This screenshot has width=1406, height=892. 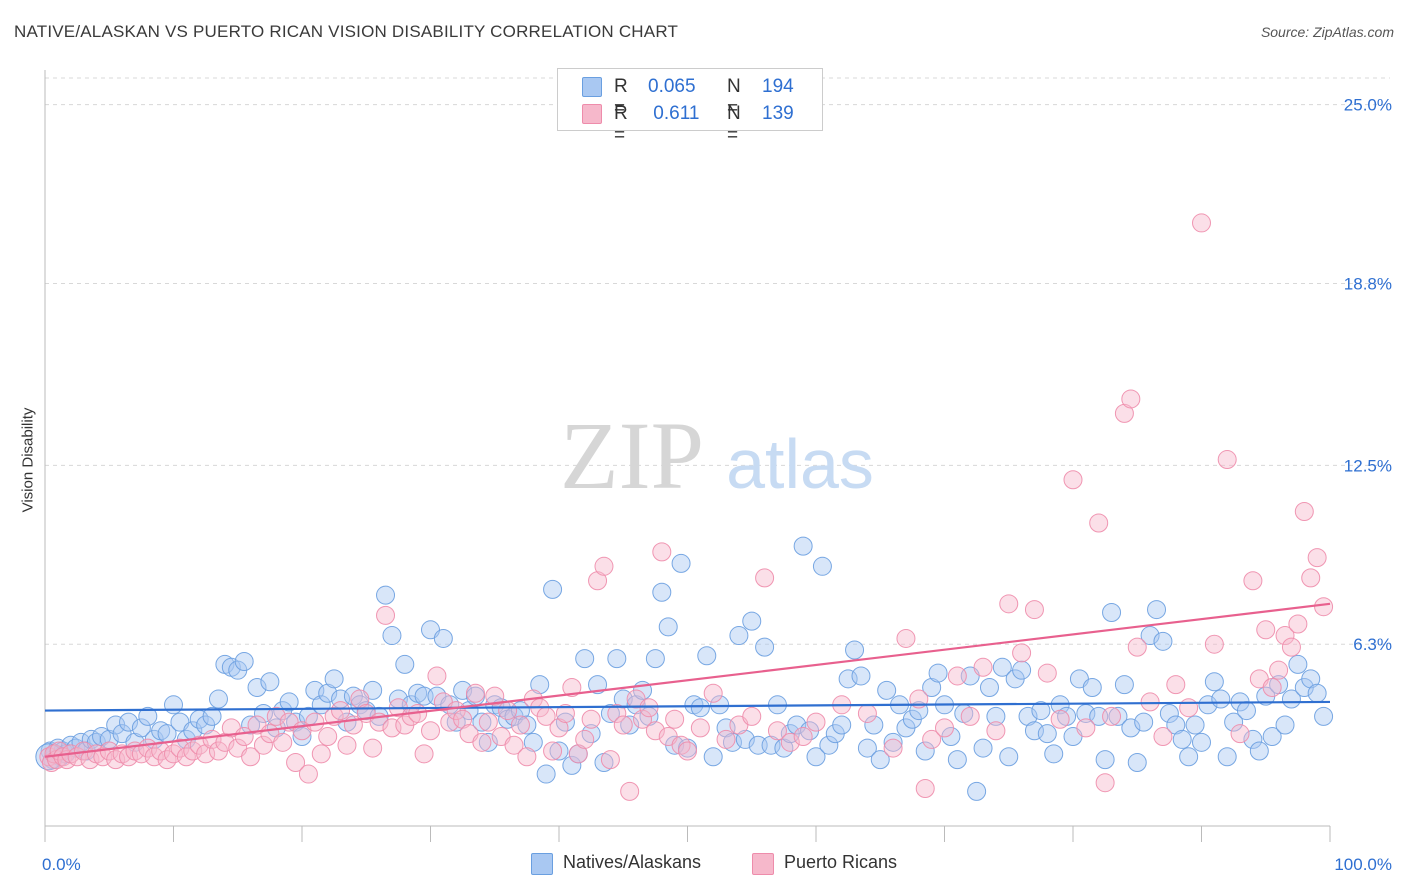 I want to click on series-swatch-pink, so click(x=763, y=864).